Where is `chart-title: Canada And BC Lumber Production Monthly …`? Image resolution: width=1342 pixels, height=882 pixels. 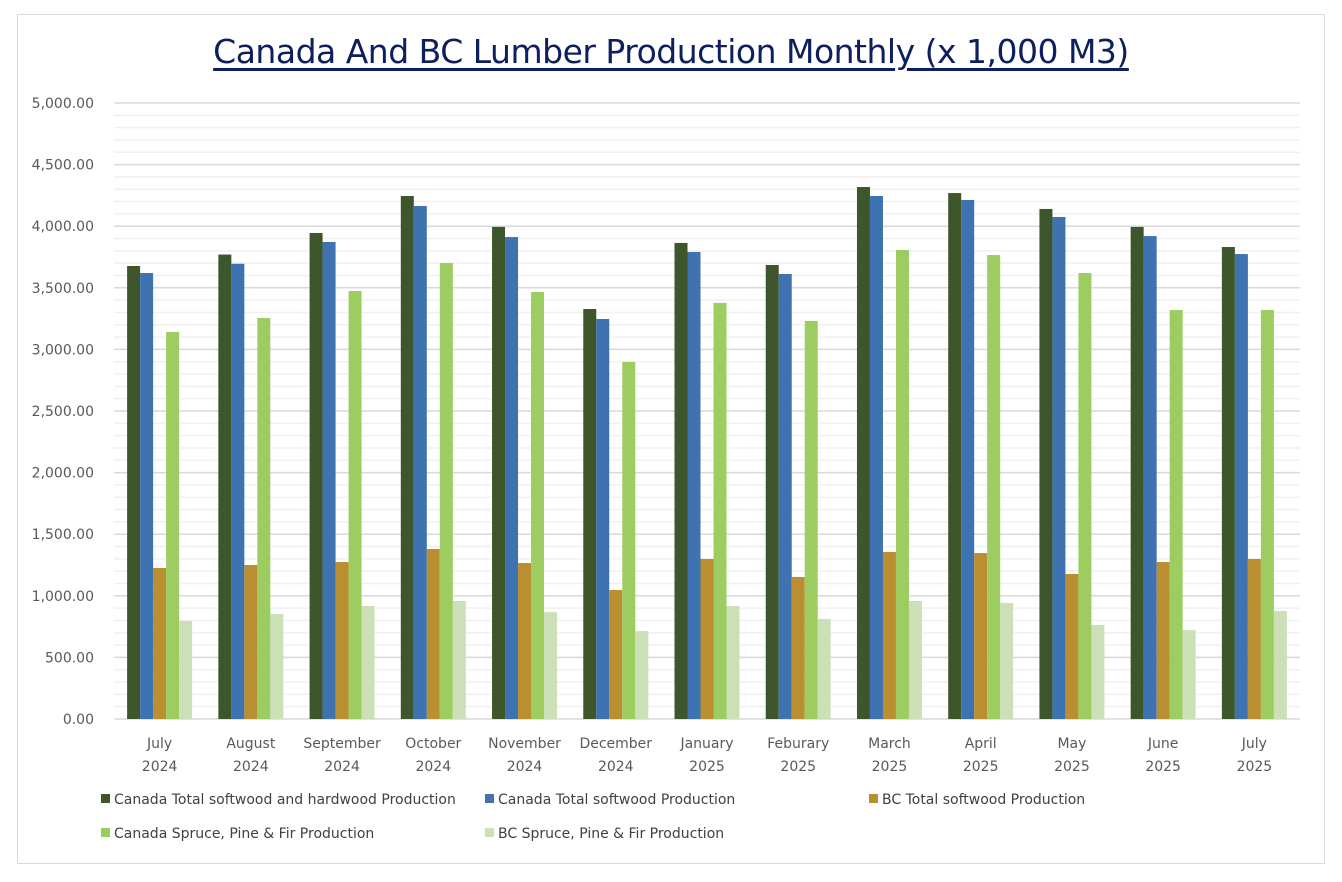 chart-title: Canada And BC Lumber Production Monthly … is located at coordinates (671, 51).